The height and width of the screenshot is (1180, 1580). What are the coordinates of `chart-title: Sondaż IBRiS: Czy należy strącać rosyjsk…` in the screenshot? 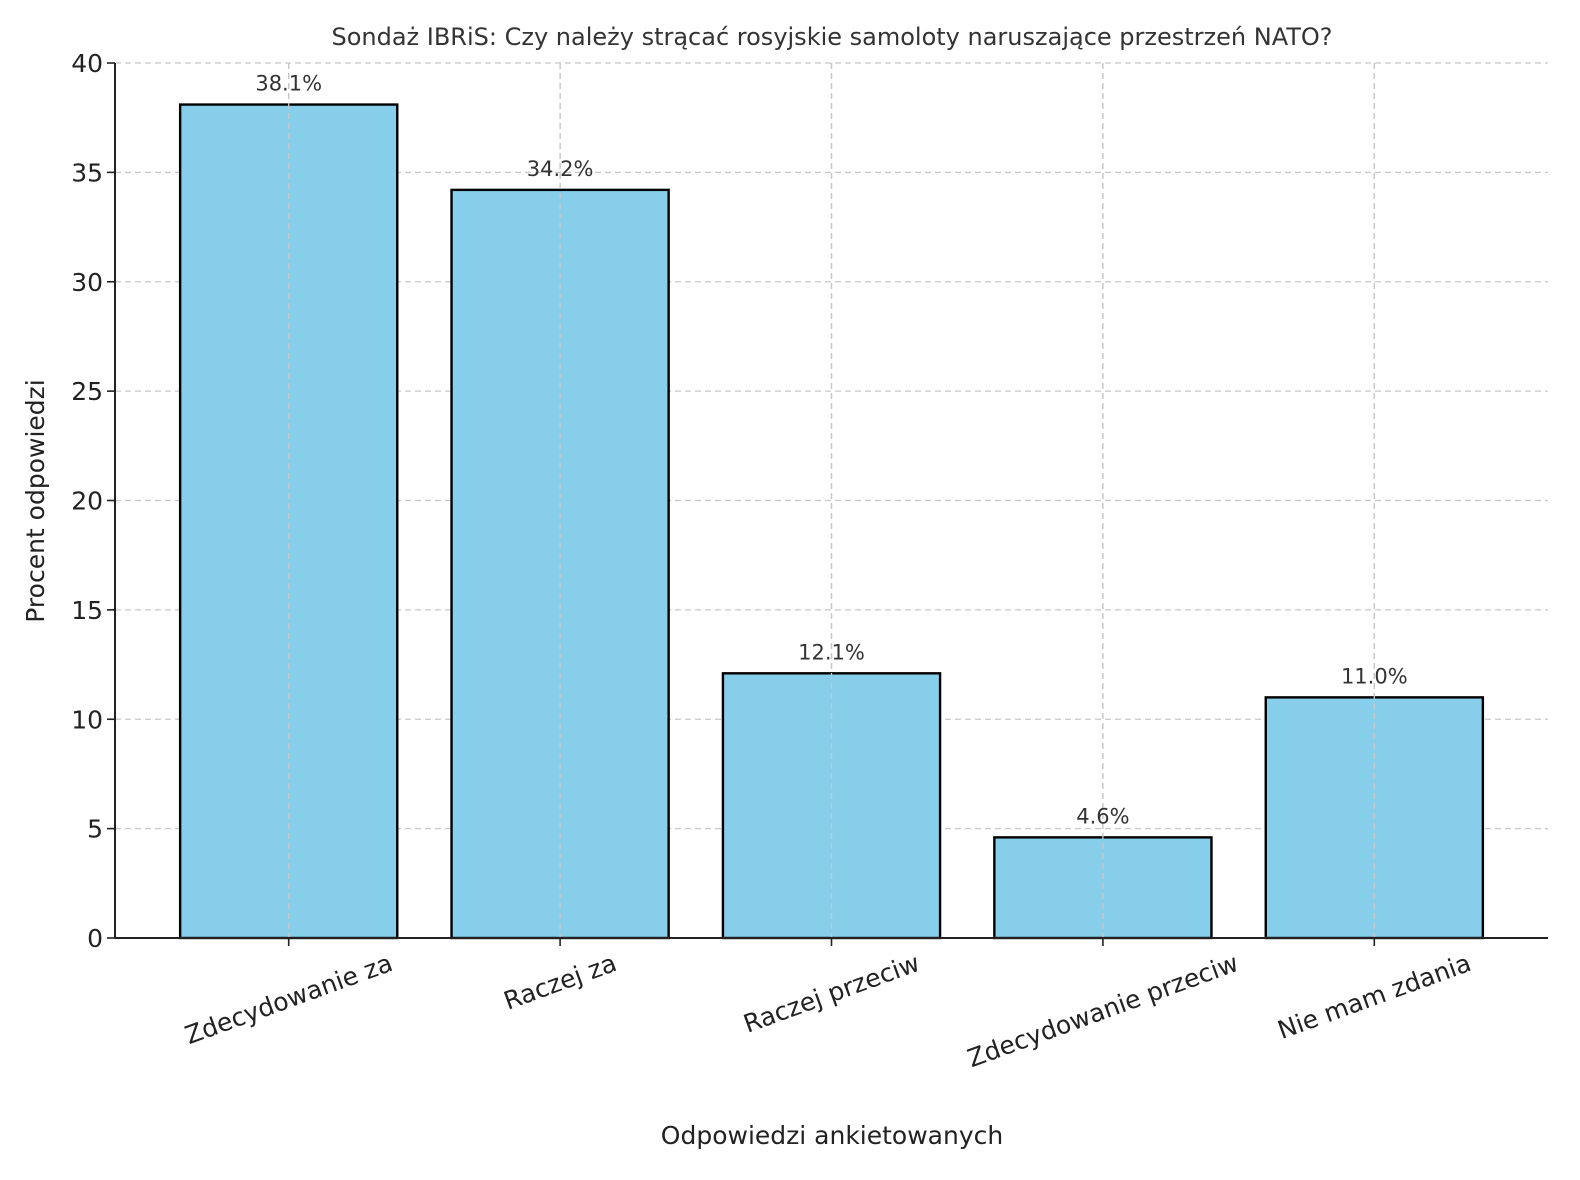 It's located at (831, 37).